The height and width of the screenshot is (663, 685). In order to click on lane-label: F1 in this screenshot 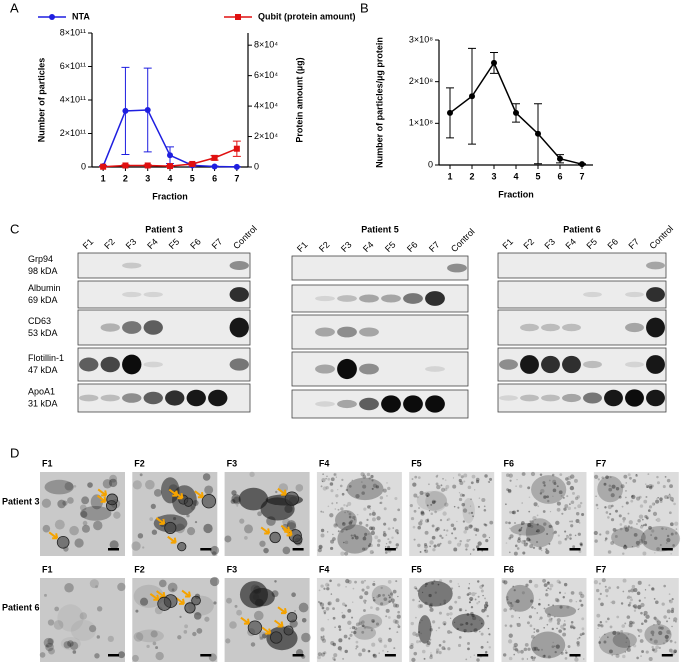, I will do `click(508, 244)`.